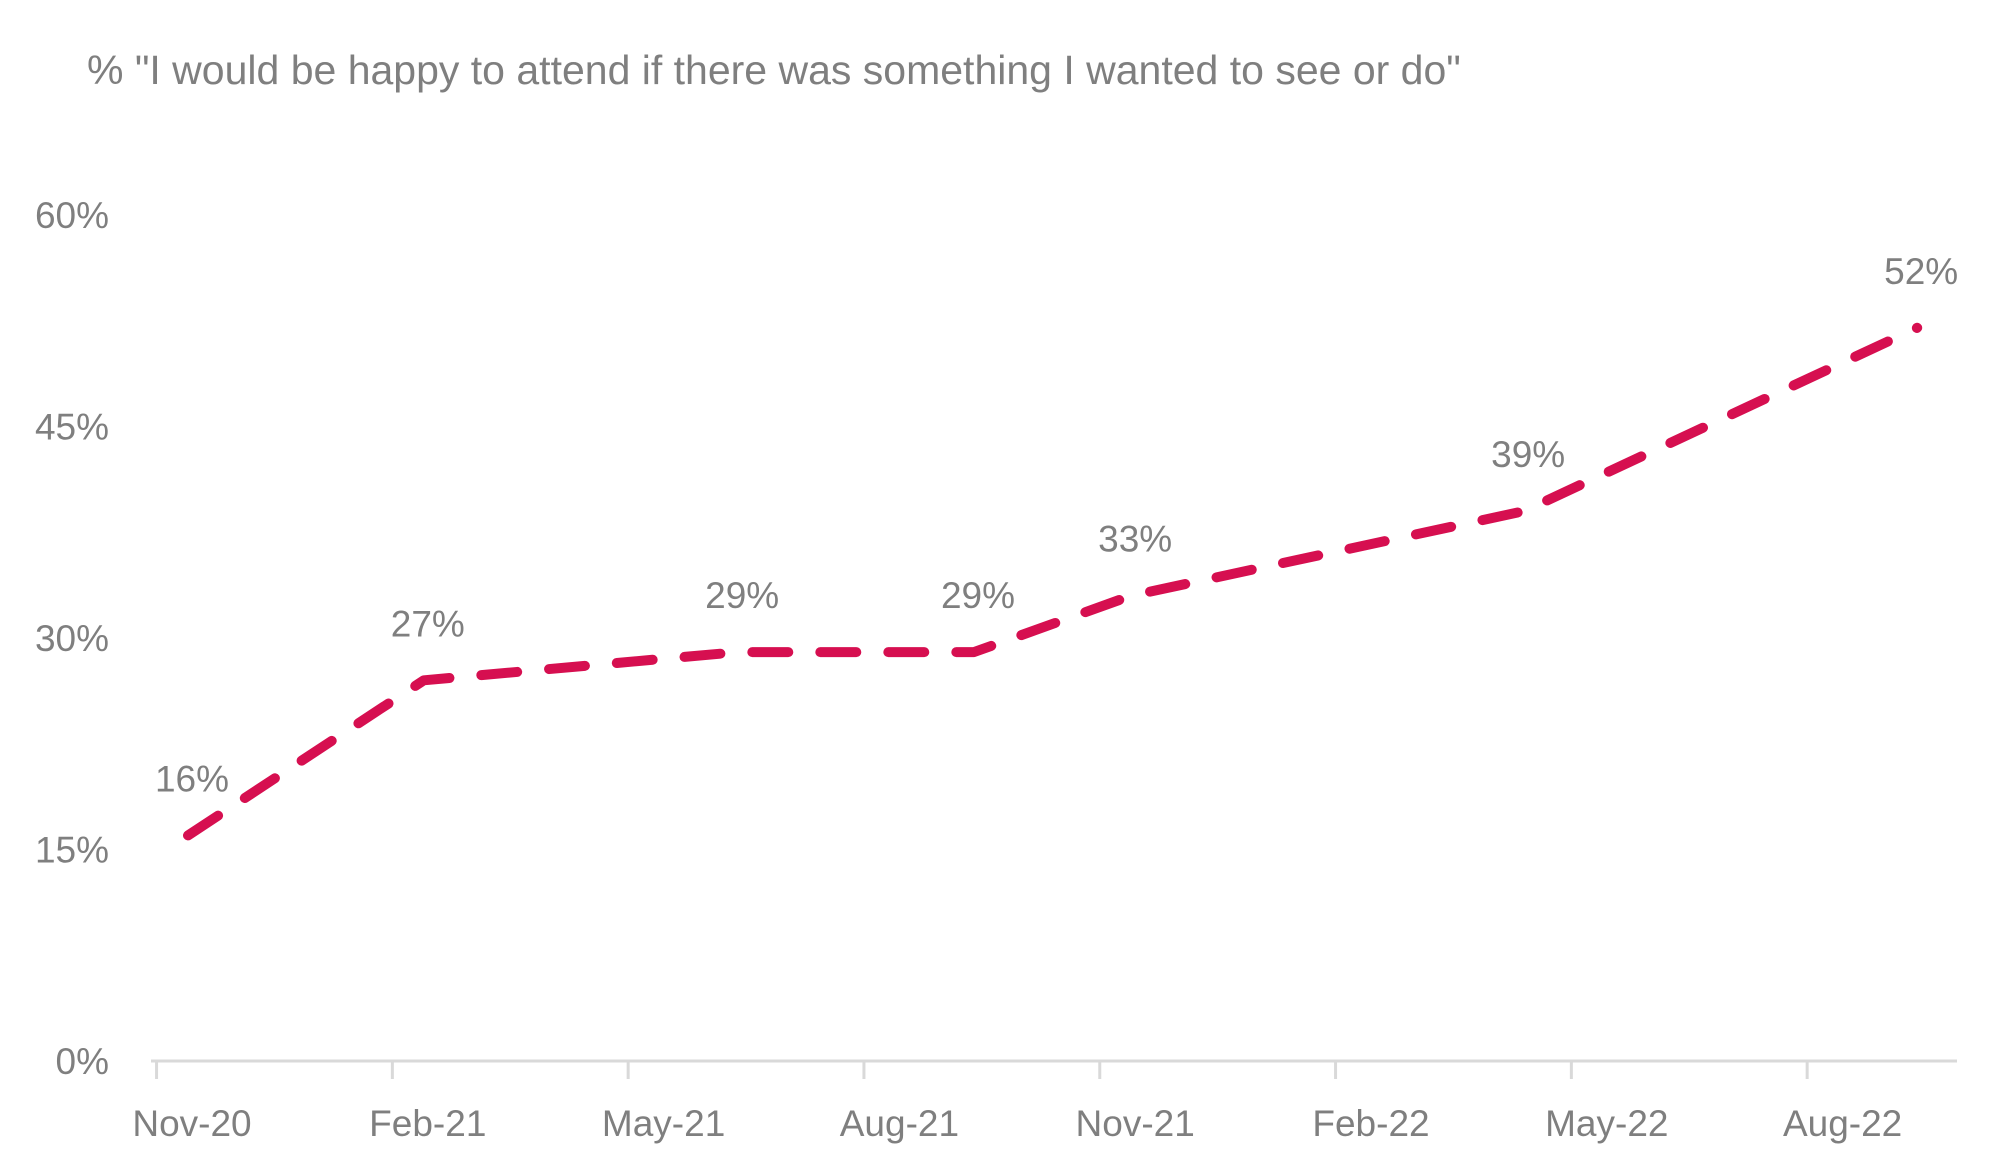  What do you see at coordinates (82, 1061) in the screenshot?
I see `y-tick-label: 0%` at bounding box center [82, 1061].